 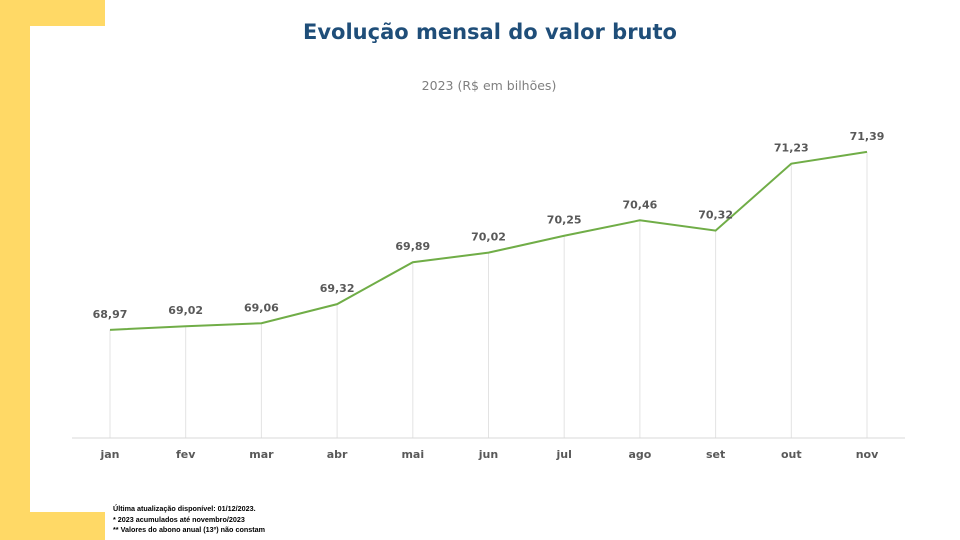 What do you see at coordinates (640, 204) in the screenshot?
I see `data-label: 70,46` at bounding box center [640, 204].